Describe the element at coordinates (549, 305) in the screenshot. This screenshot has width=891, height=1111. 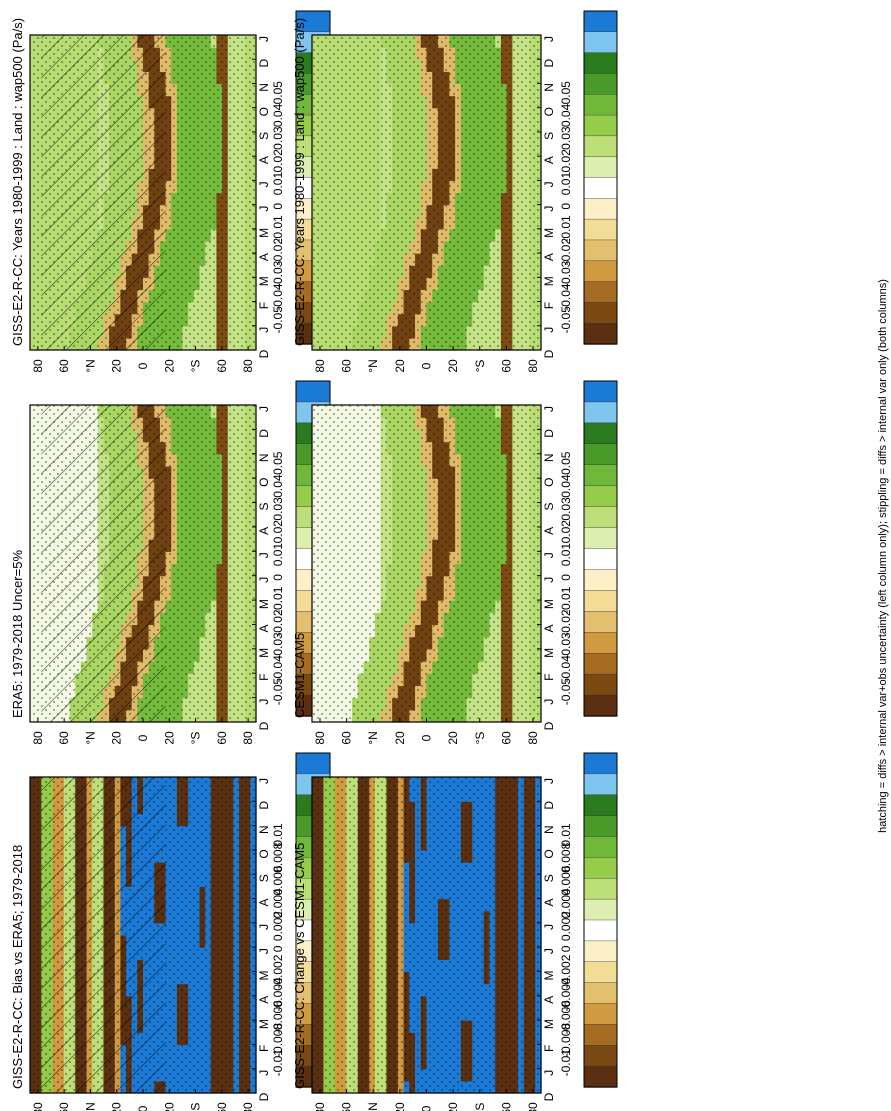
I see `x-tick-label: F` at that location.